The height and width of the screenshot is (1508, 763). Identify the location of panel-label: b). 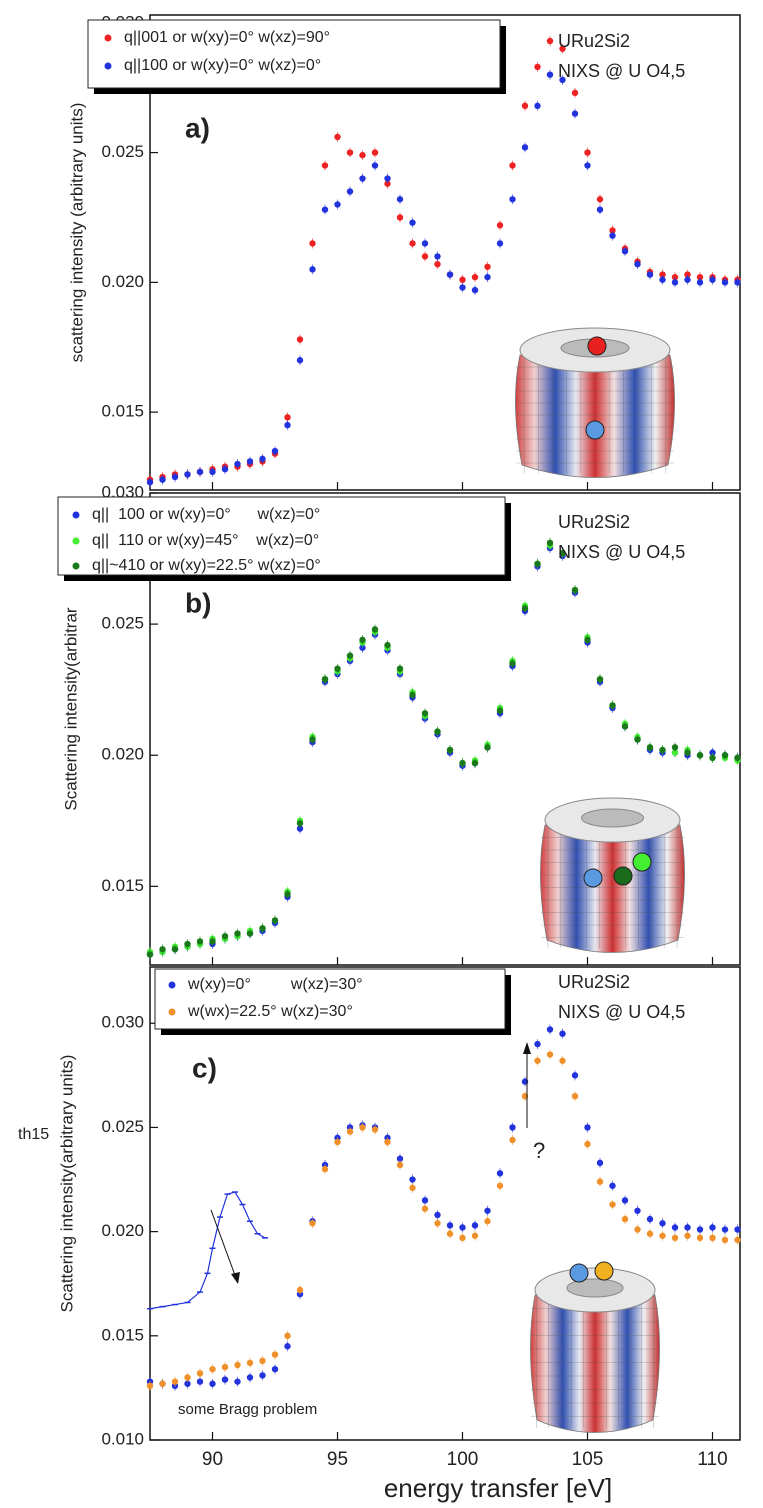
(198, 602).